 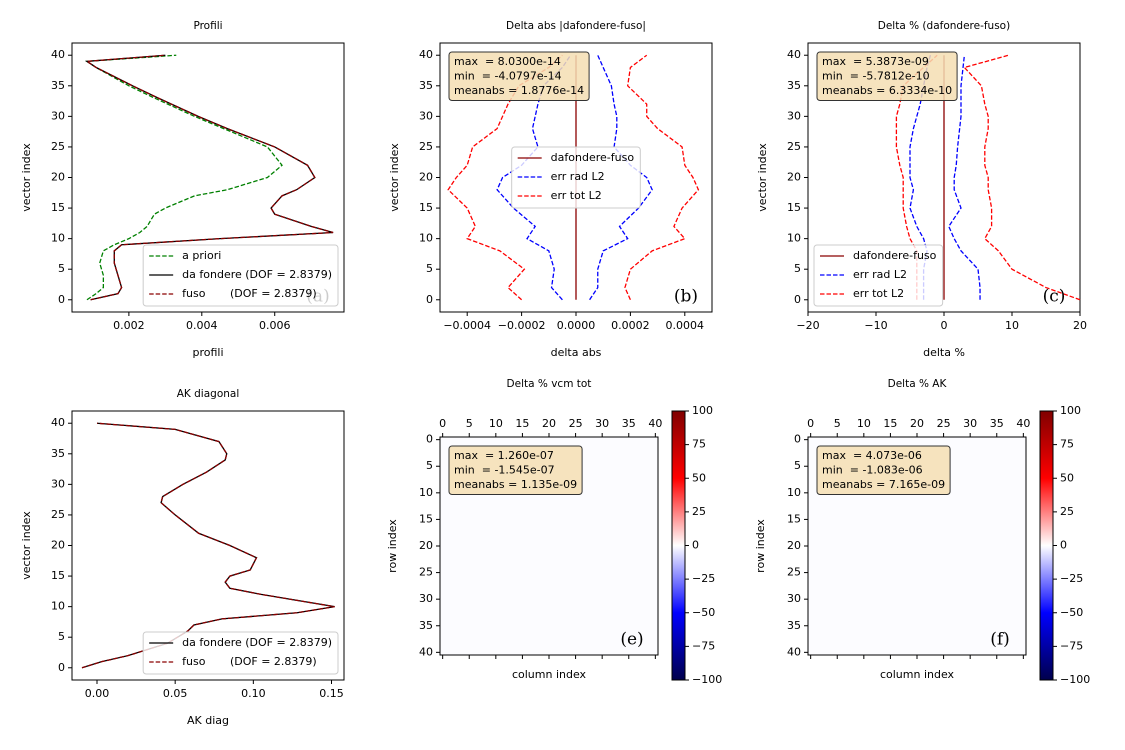 I want to click on y-tick-label: 15, so click(x=426, y=518).